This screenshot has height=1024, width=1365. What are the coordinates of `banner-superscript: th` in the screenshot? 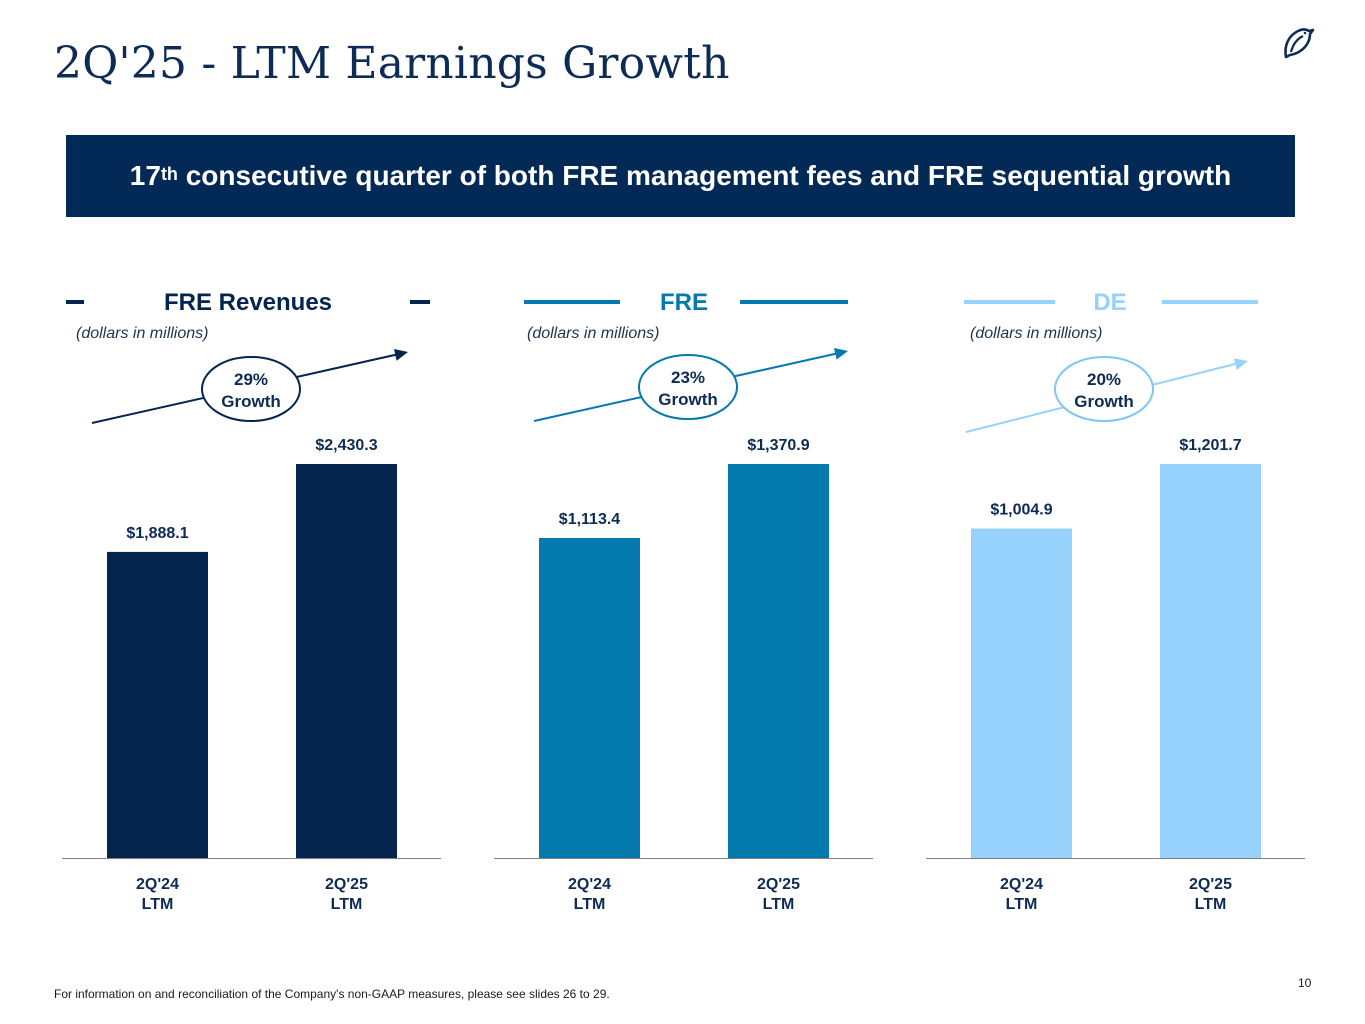 It's located at (169, 173).